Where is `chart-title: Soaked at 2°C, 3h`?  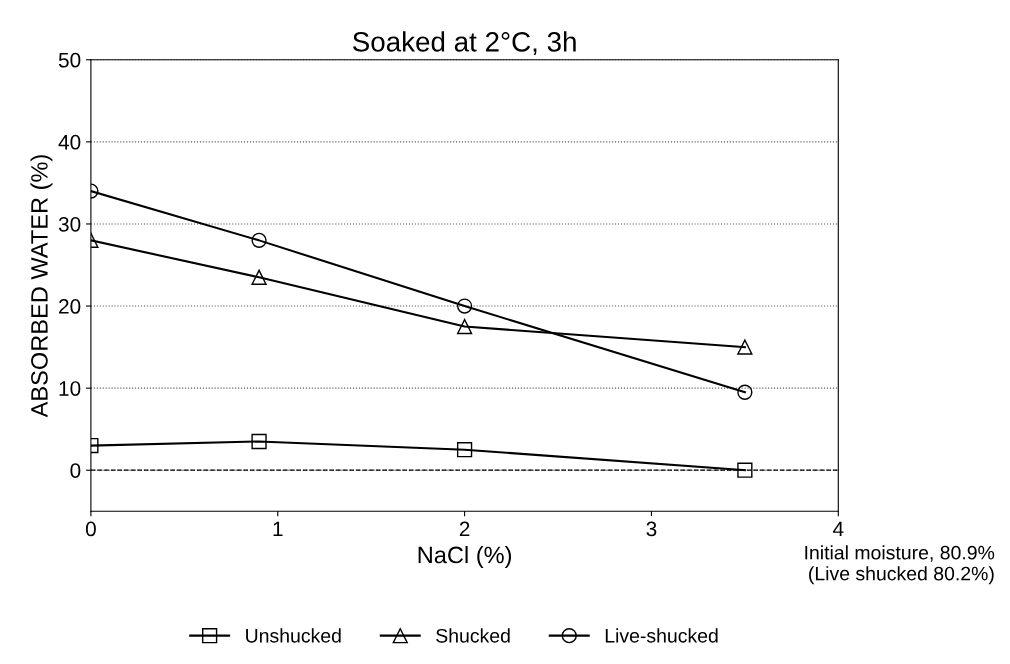 chart-title: Soaked at 2°C, 3h is located at coordinates (464, 43).